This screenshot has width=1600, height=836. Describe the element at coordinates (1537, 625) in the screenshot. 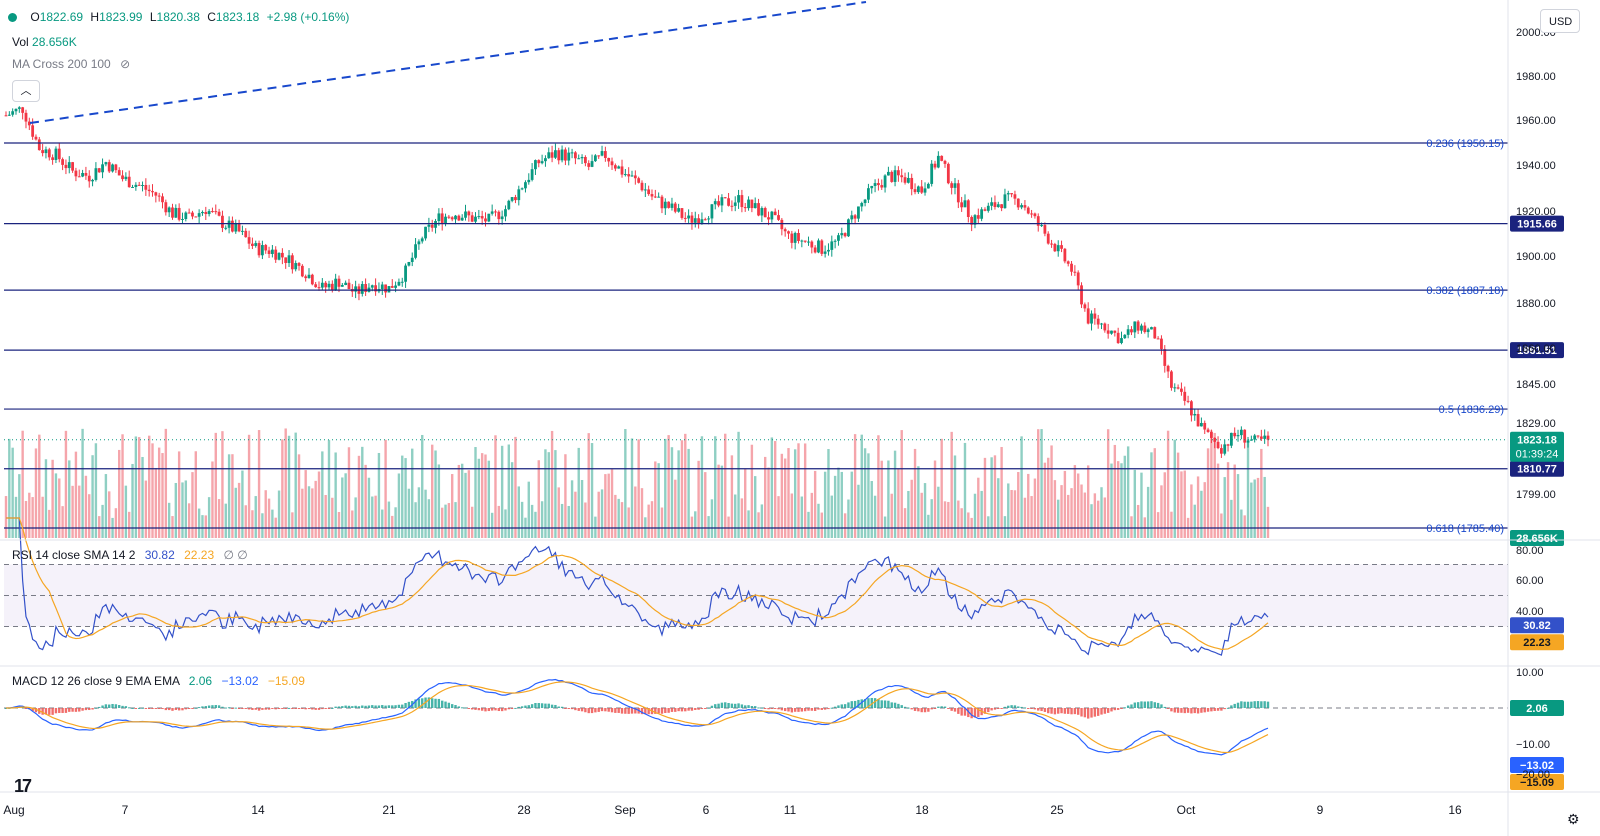

I see `rsi-badge` at that location.